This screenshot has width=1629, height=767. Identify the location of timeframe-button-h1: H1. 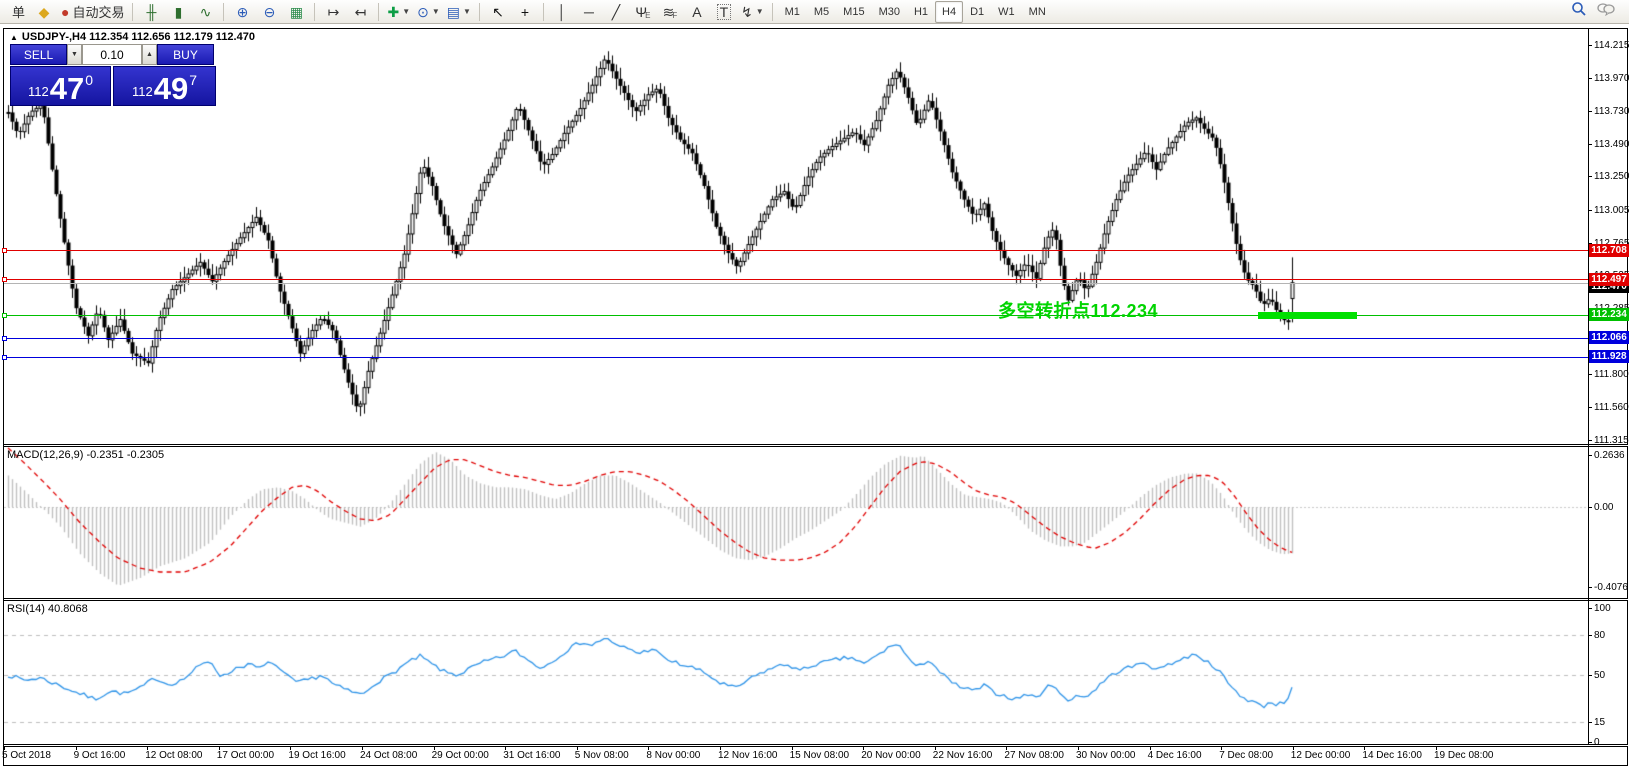
(921, 11).